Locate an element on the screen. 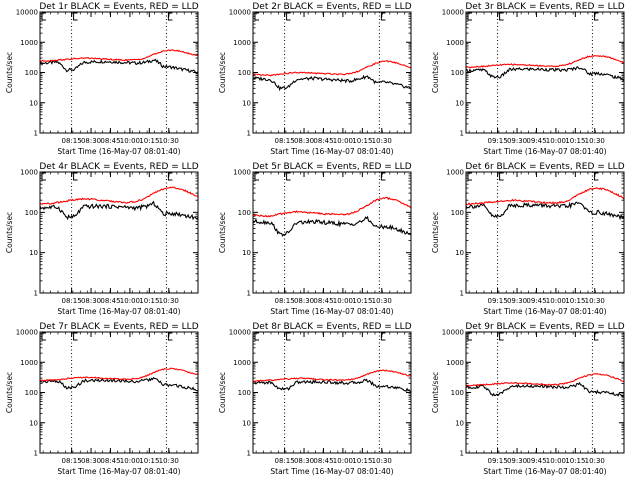 This screenshot has height=480, width=640. chart-title: Det 9r BLACK = Events, RED = LLD is located at coordinates (544, 327).